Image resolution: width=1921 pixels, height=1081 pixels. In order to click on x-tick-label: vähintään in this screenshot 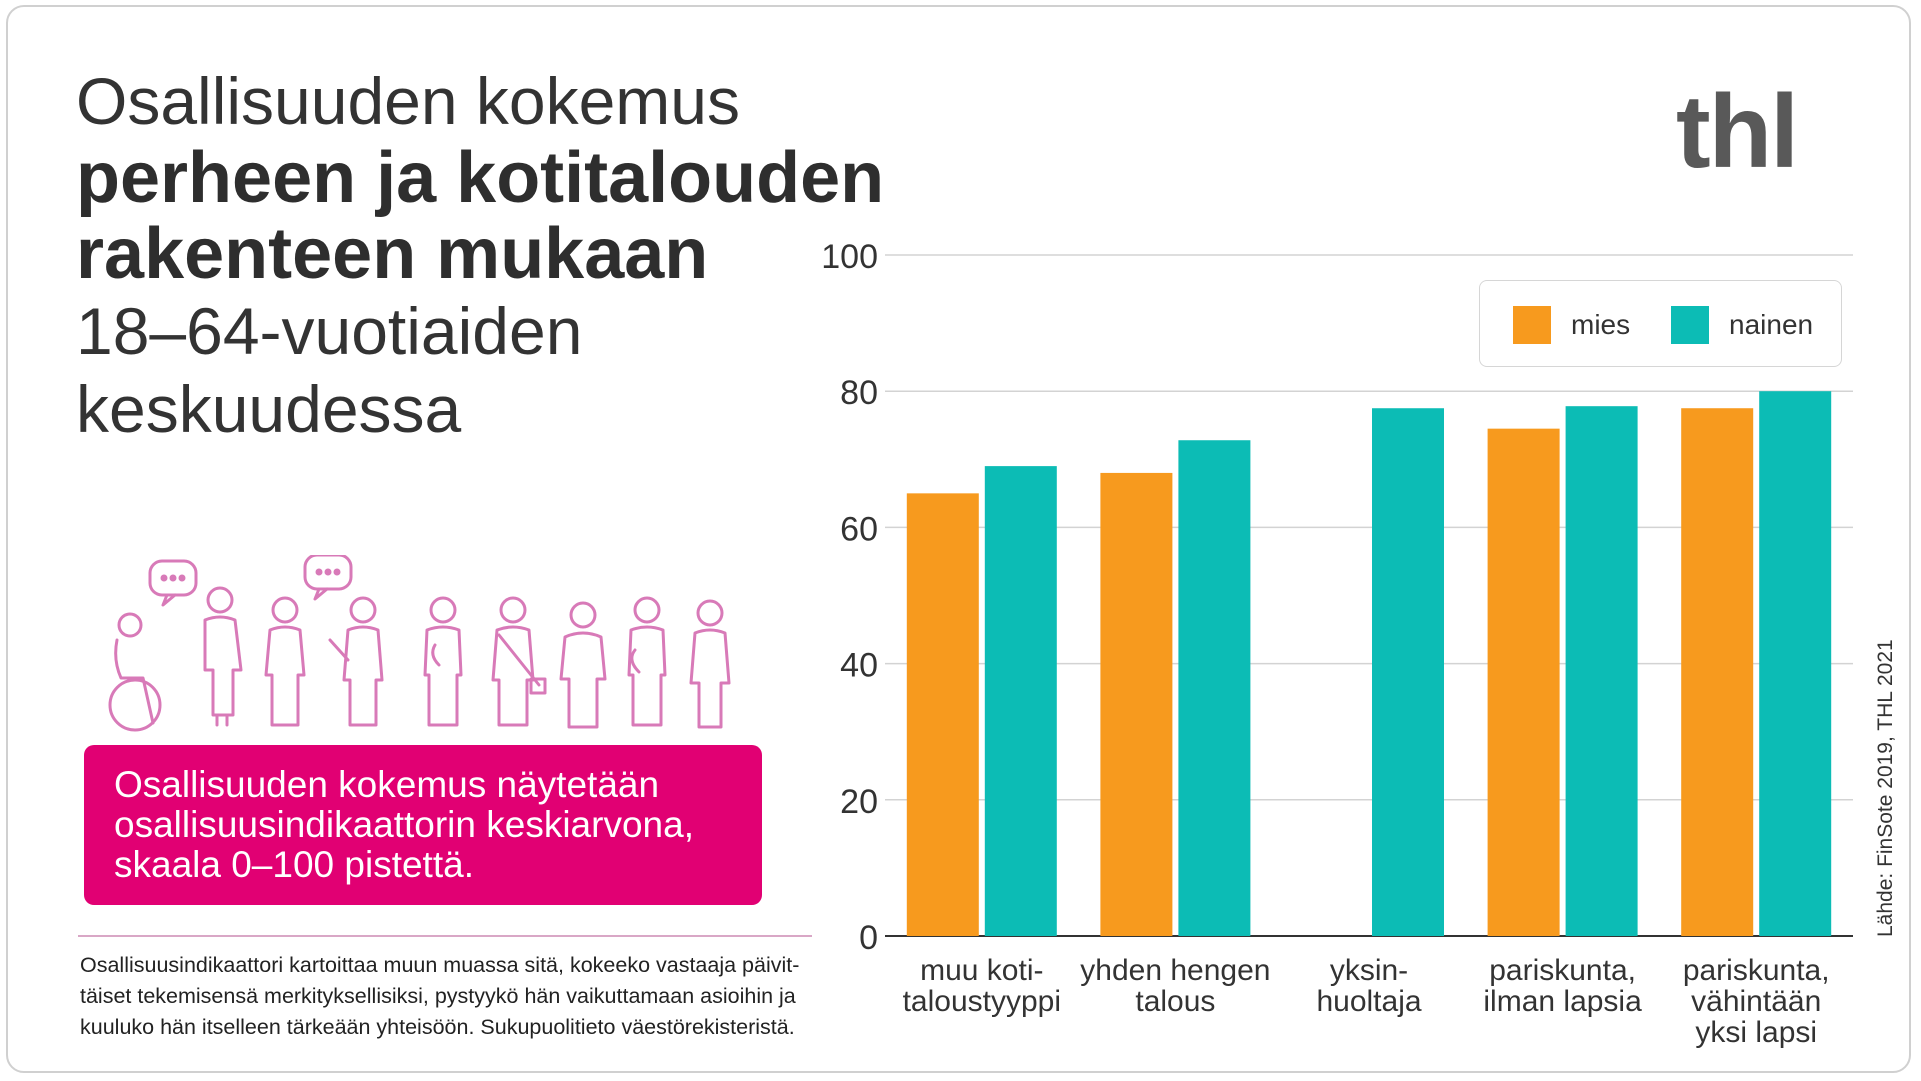, I will do `click(1756, 1001)`.